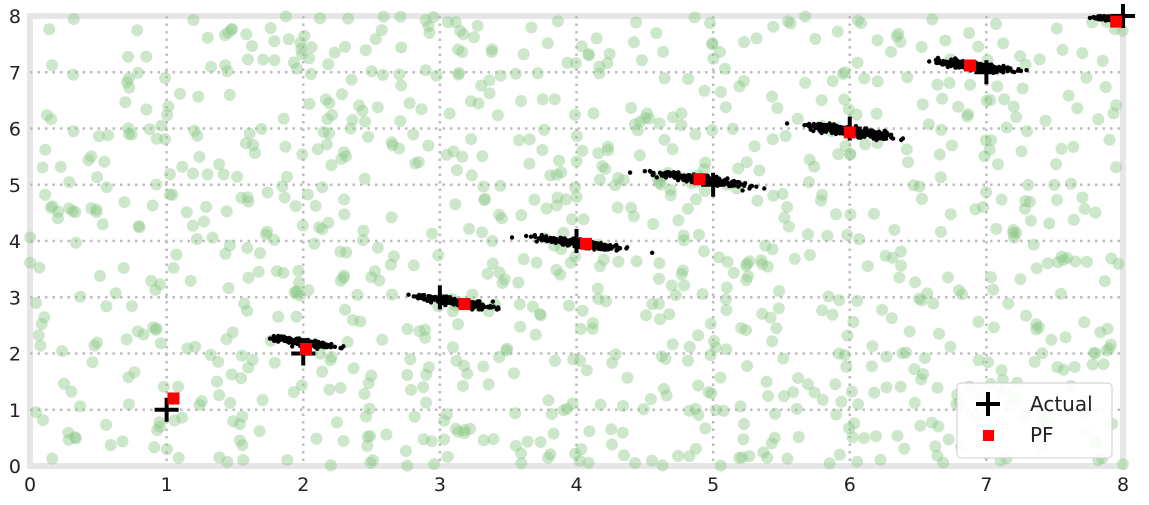 Image resolution: width=1149 pixels, height=505 pixels. What do you see at coordinates (576, 485) in the screenshot?
I see `x-axis-ticks: 0 1 2 3 4 5 6 7 8` at bounding box center [576, 485].